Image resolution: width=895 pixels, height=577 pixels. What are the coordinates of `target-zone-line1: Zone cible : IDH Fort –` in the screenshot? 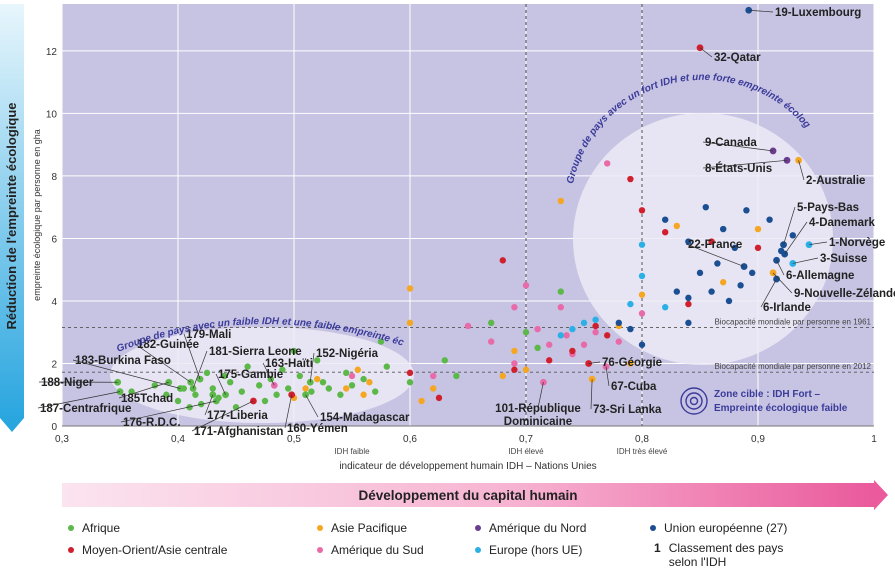 It's located at (767, 394).